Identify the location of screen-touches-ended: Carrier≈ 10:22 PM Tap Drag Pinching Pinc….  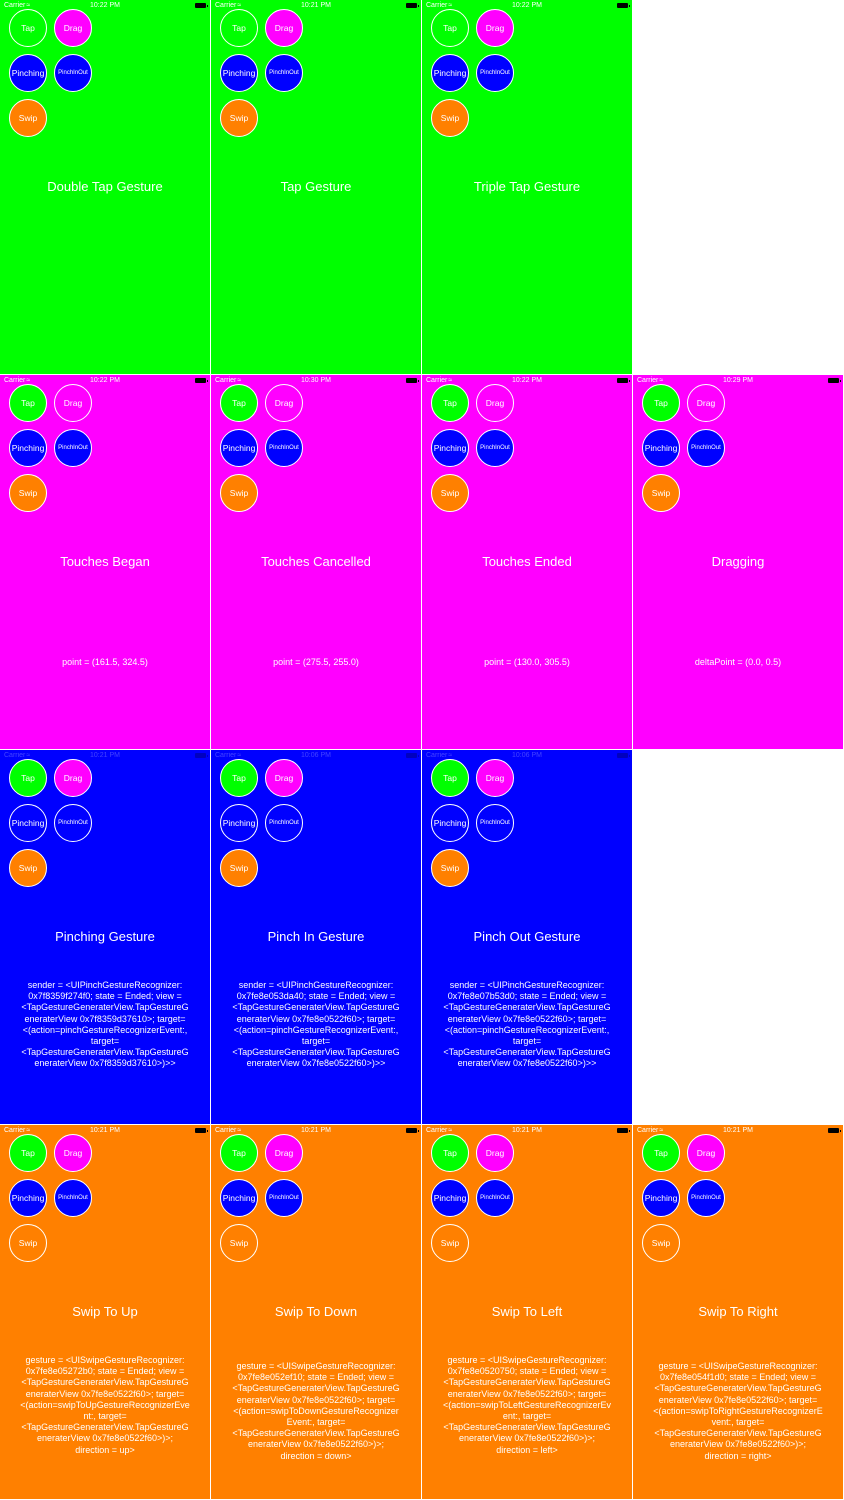
(527, 562).